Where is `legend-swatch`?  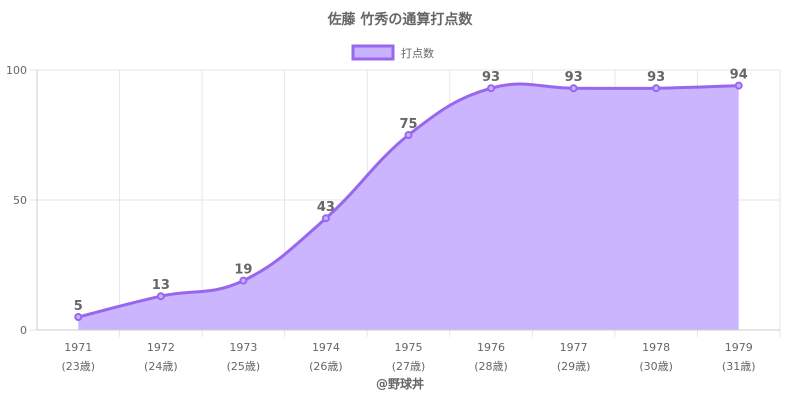 legend-swatch is located at coordinates (373, 52).